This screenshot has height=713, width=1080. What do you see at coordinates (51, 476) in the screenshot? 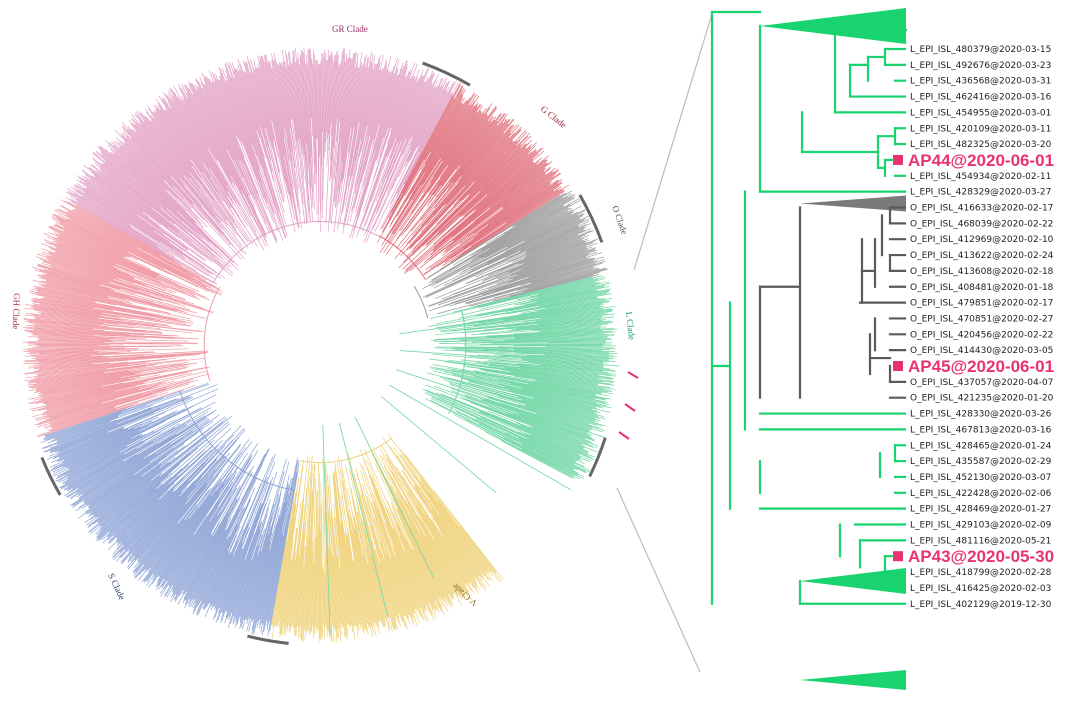
I see `circular-rim-segment` at bounding box center [51, 476].